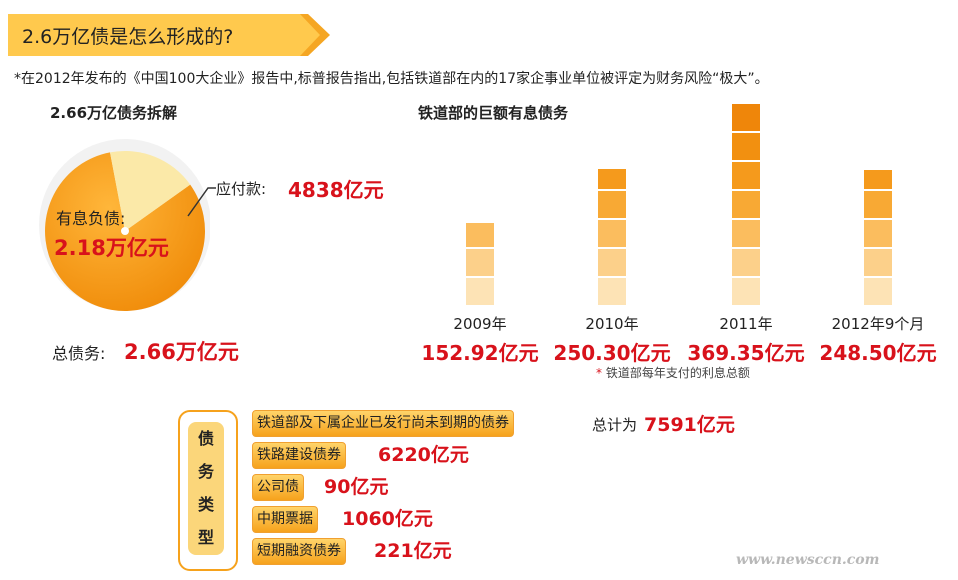 This screenshot has height=580, width=958. I want to click on debt-type-label: 中期票据, so click(285, 519).